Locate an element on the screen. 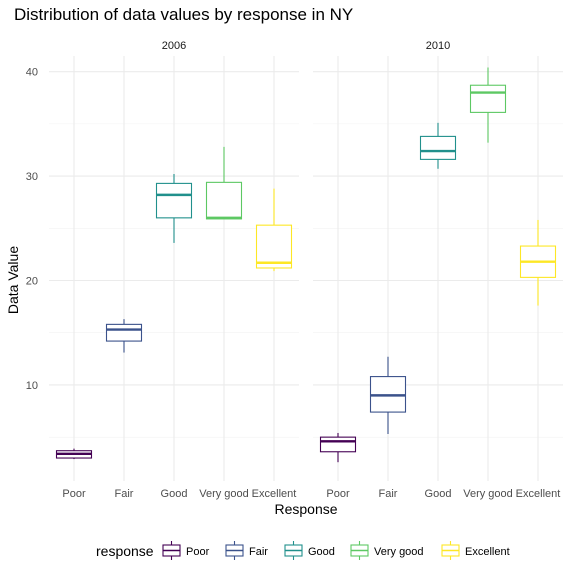 The width and height of the screenshot is (576, 576). legend: response Poor Fair Good Very good Excellent is located at coordinates (303, 550).